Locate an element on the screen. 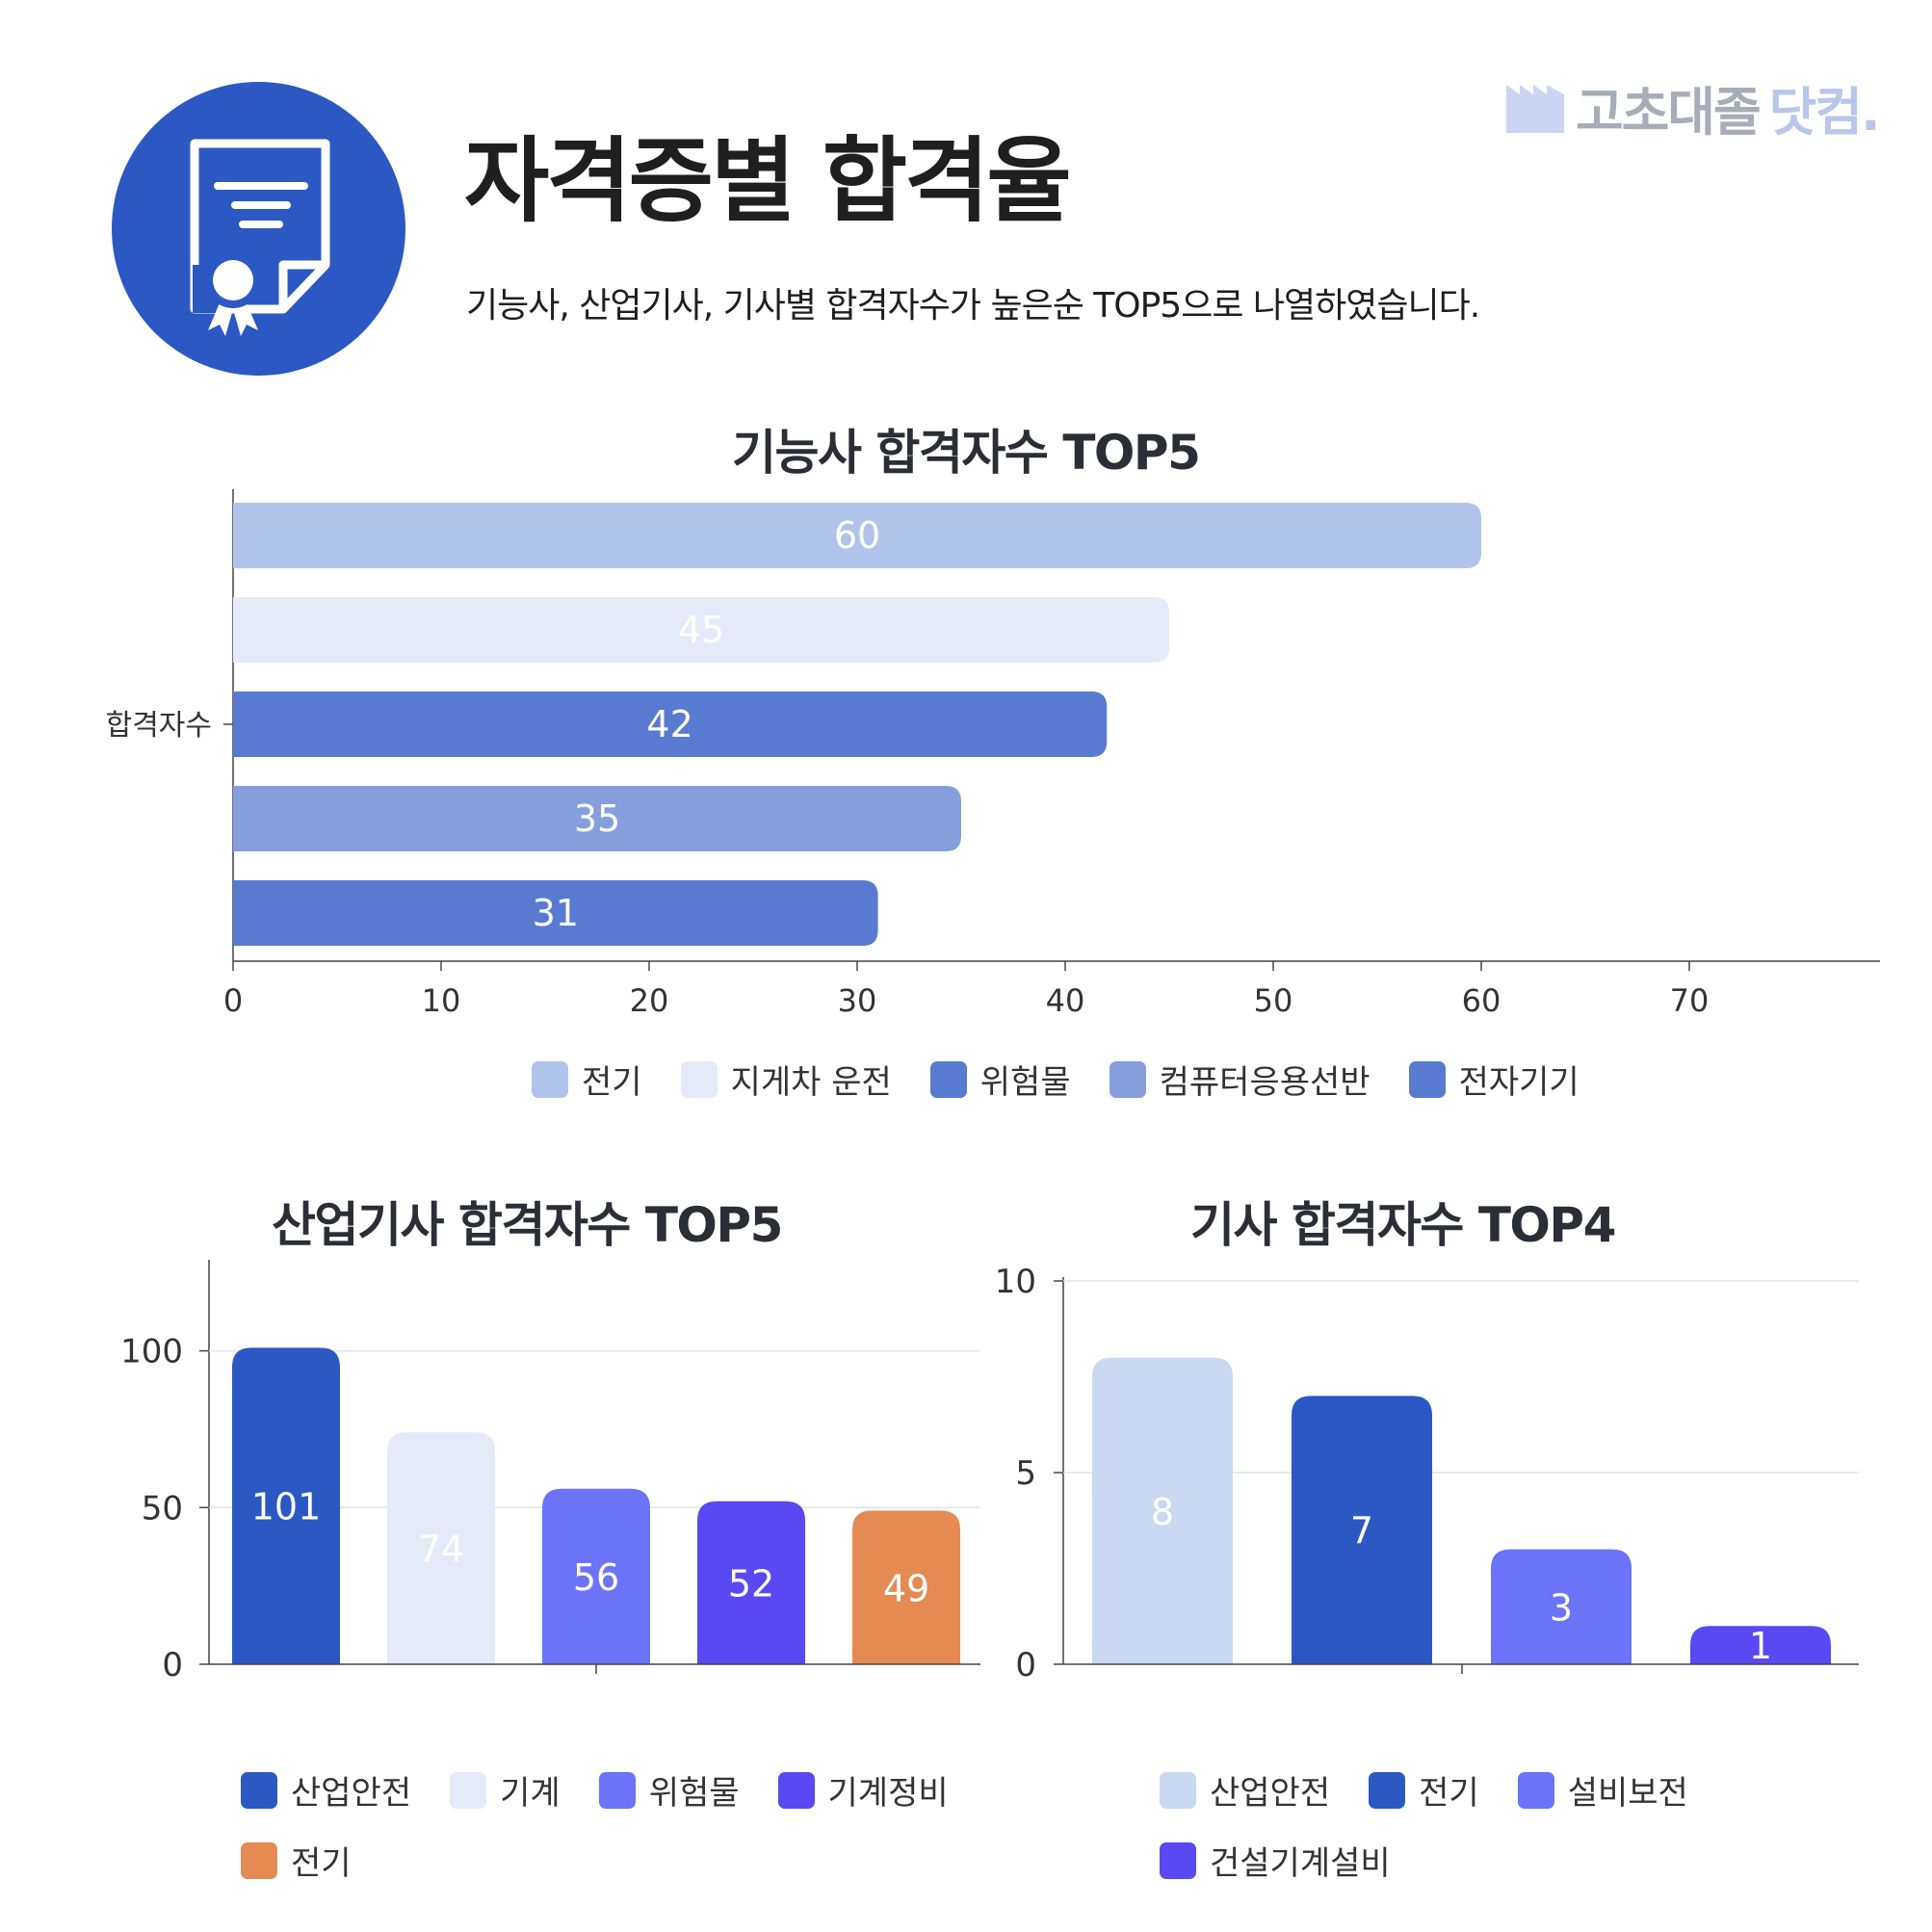  chart2-data-label: 101 is located at coordinates (286, 1507).